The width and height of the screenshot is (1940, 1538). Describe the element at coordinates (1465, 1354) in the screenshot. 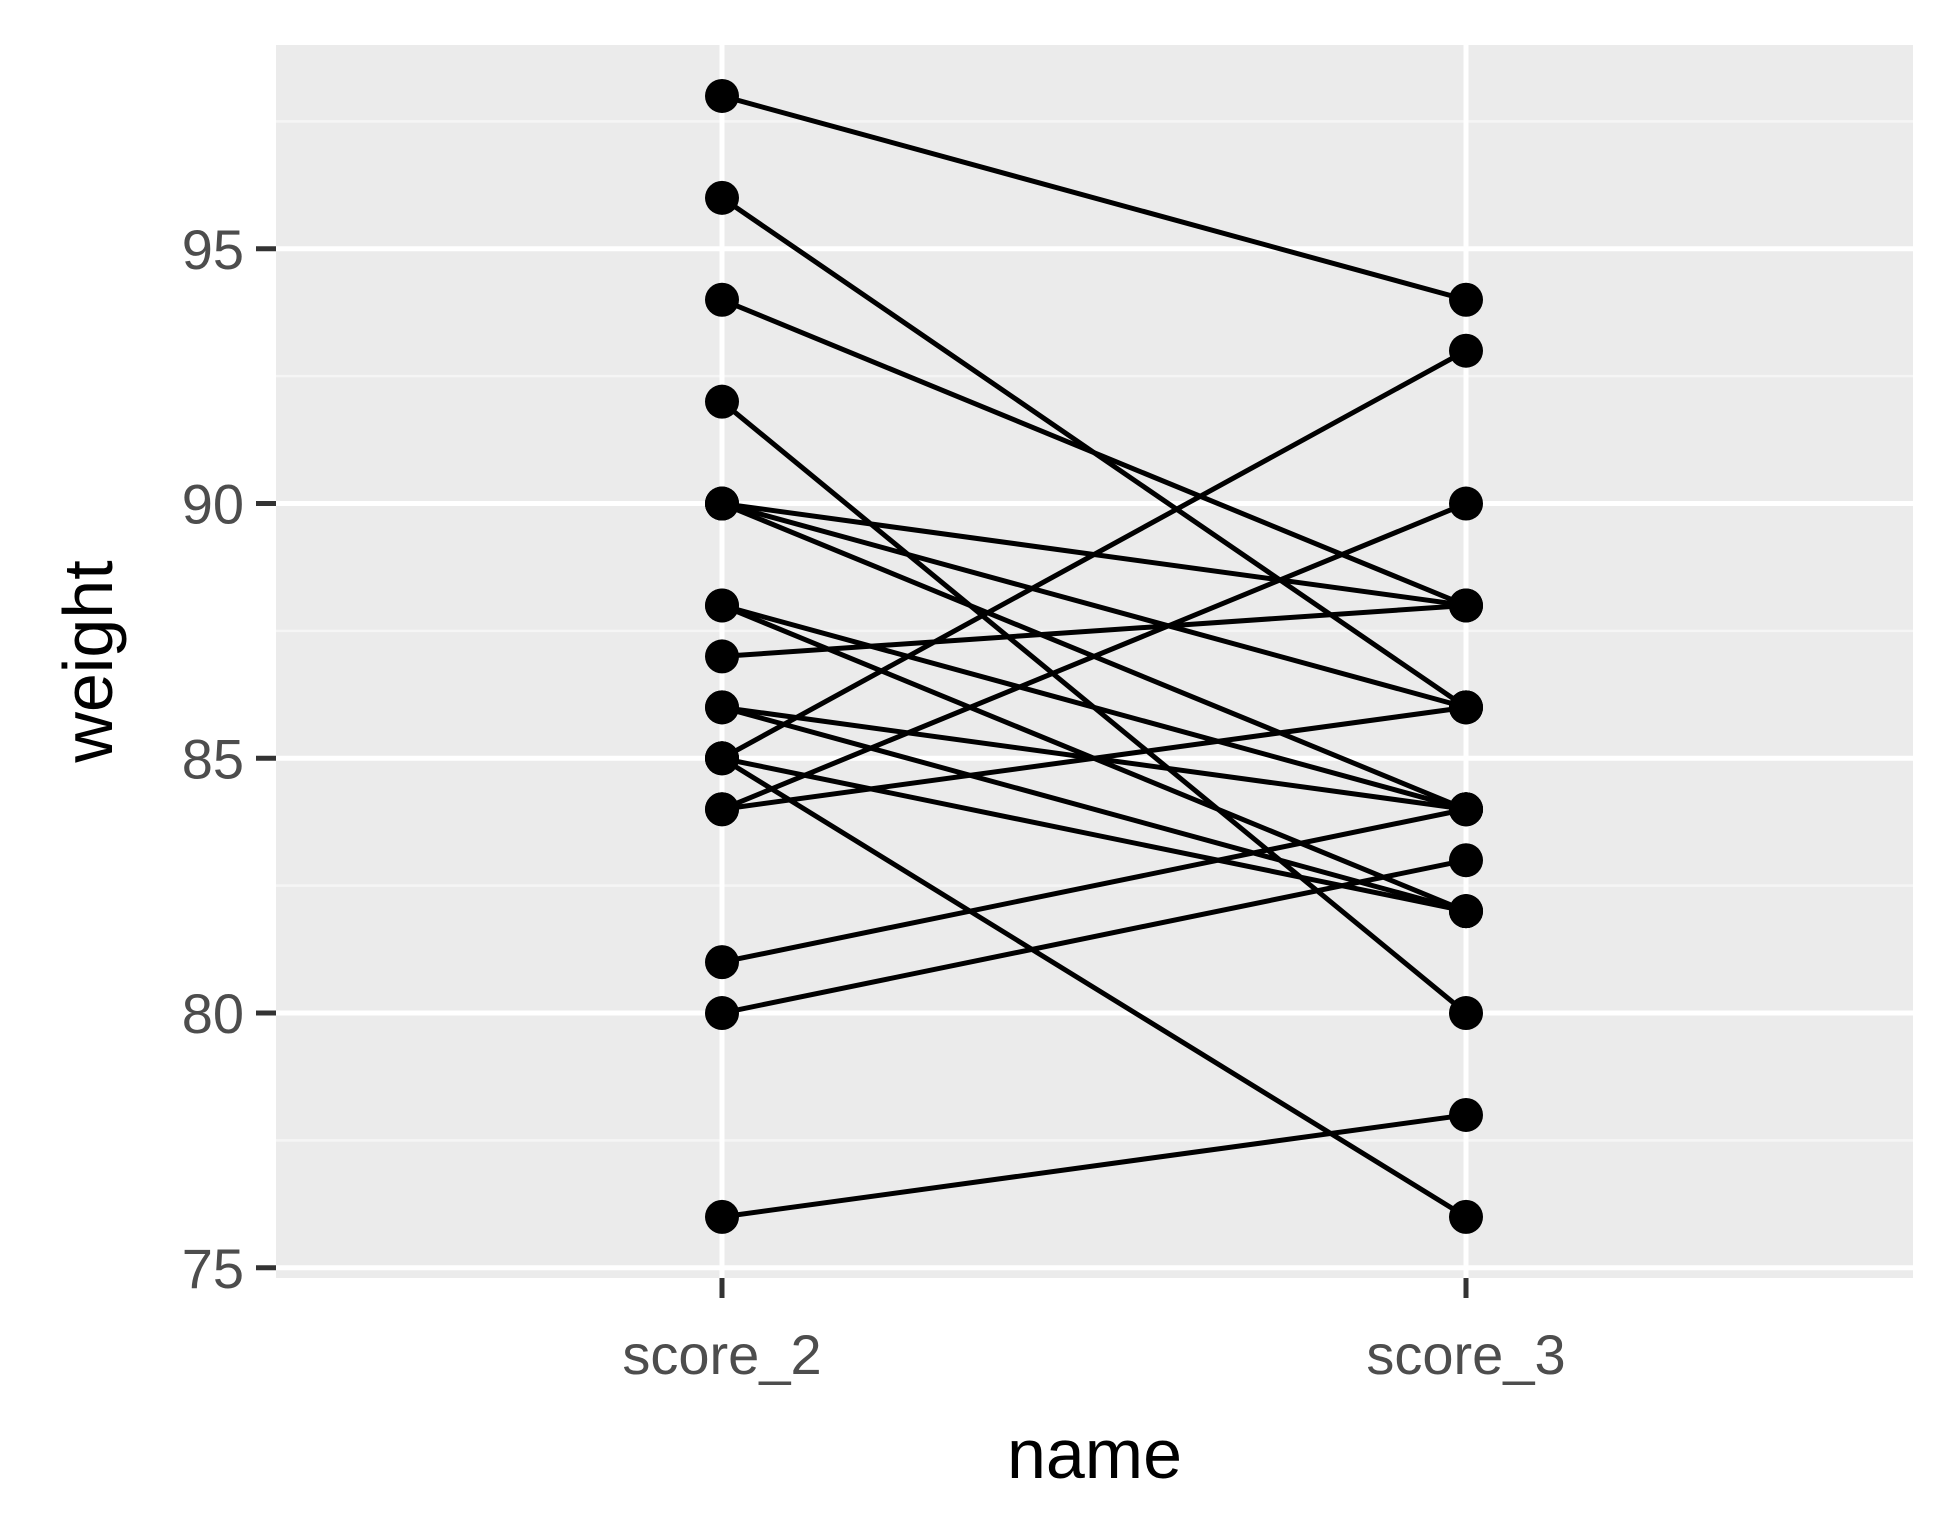

I see `x-tick-label: score_3` at that location.